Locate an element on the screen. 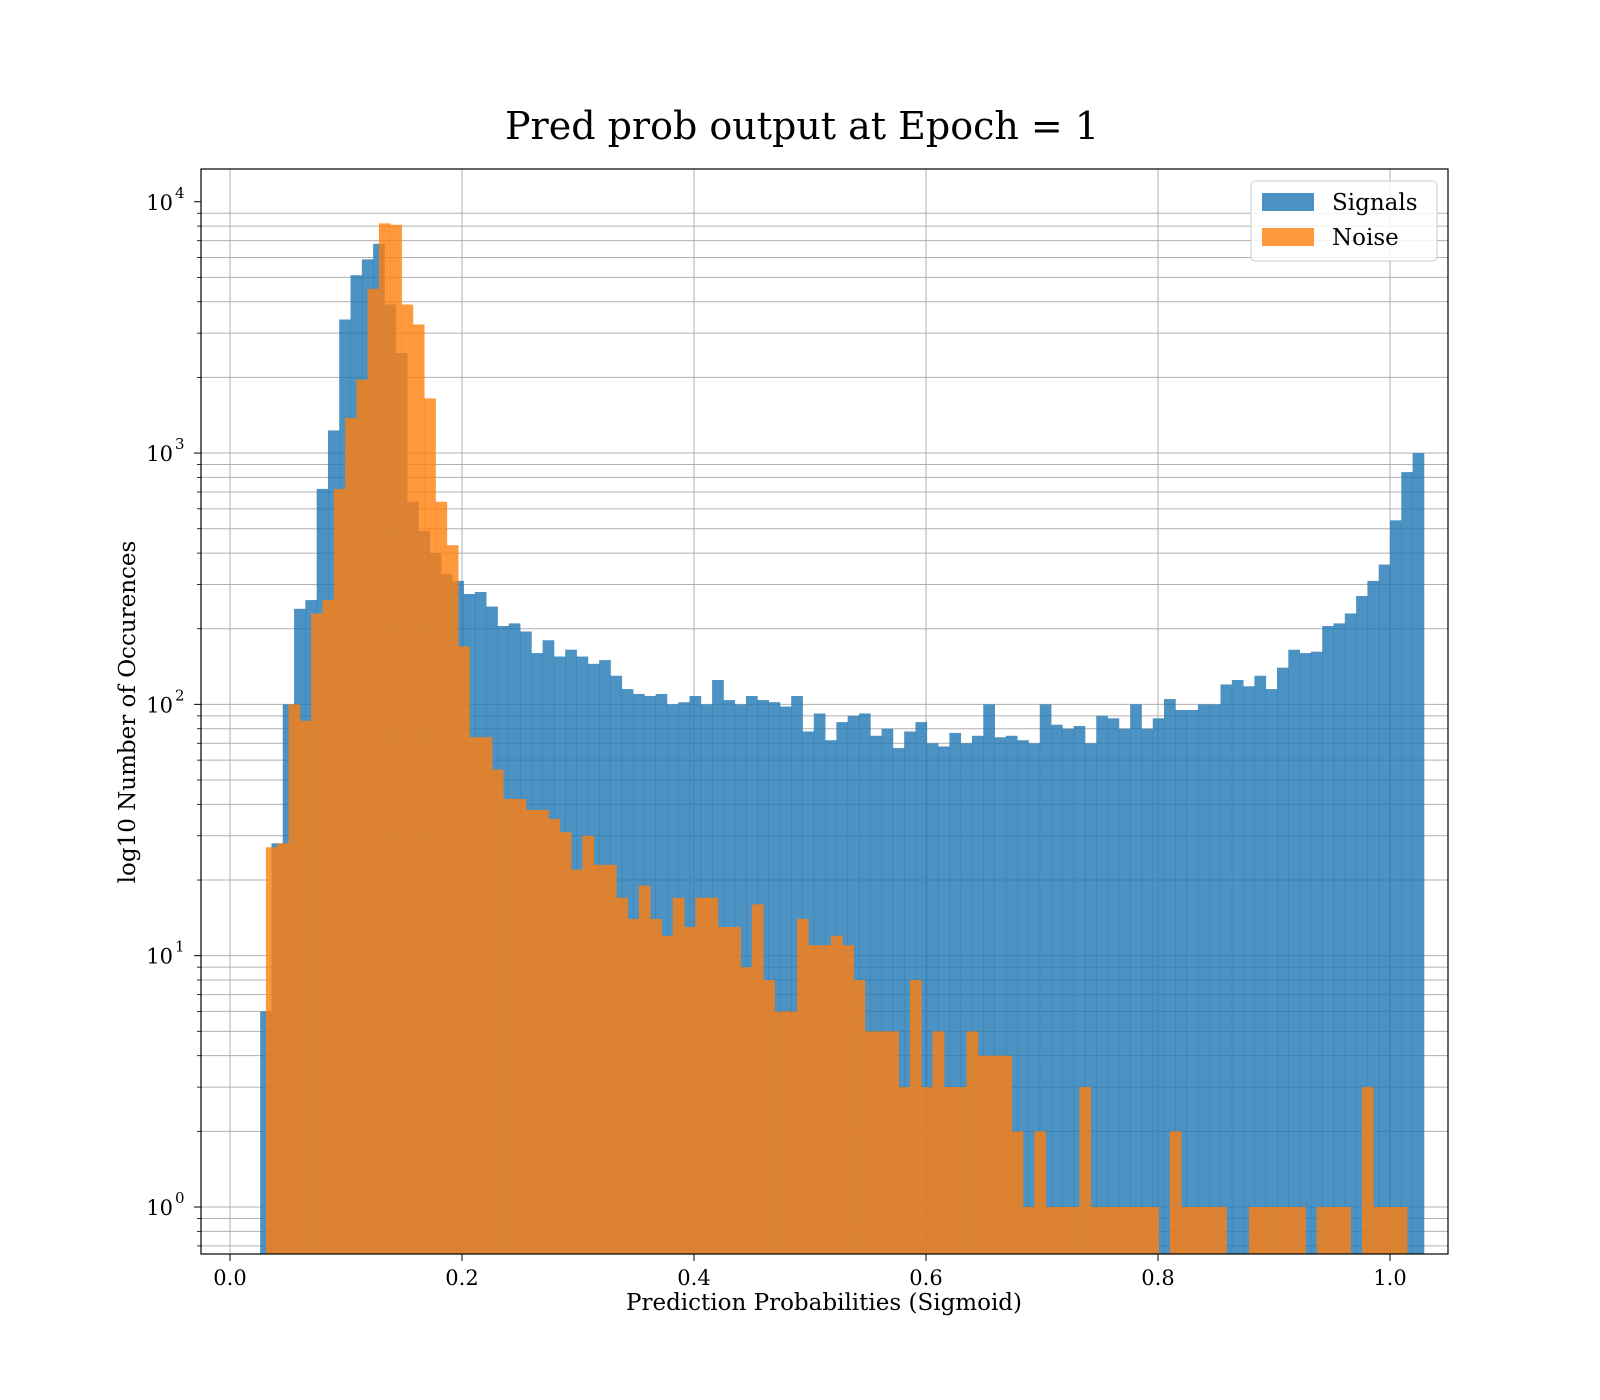 This screenshot has height=1400, width=1600. x-tick-label-5: 1.0 is located at coordinates (1389, 1278).